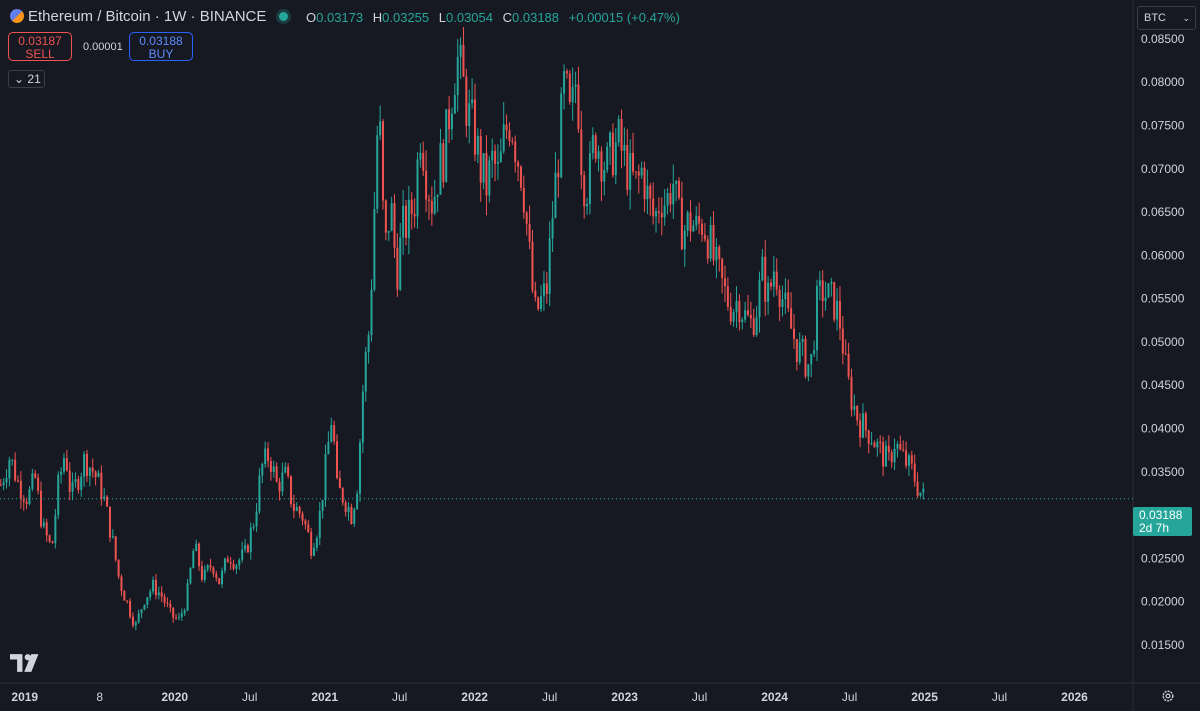 This screenshot has height=711, width=1200. What do you see at coordinates (26, 663) in the screenshot?
I see `tradingview-logo-icon` at bounding box center [26, 663].